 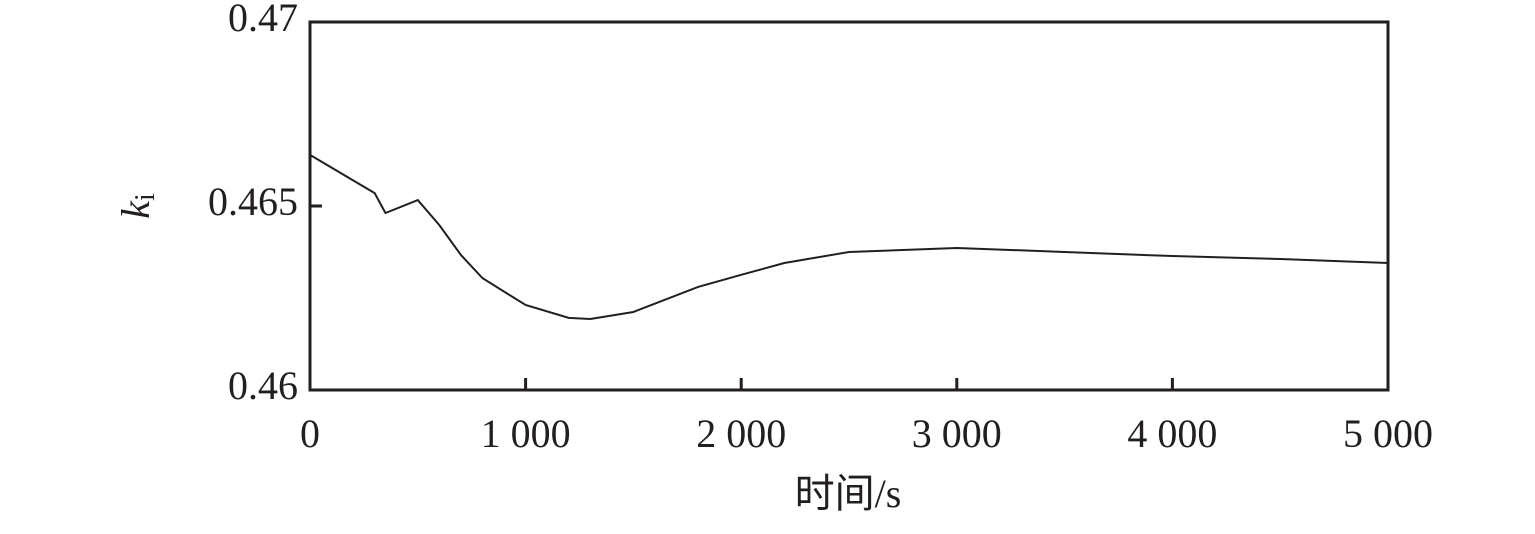 I want to click on x-tick-label: 1 000, so click(x=526, y=433).